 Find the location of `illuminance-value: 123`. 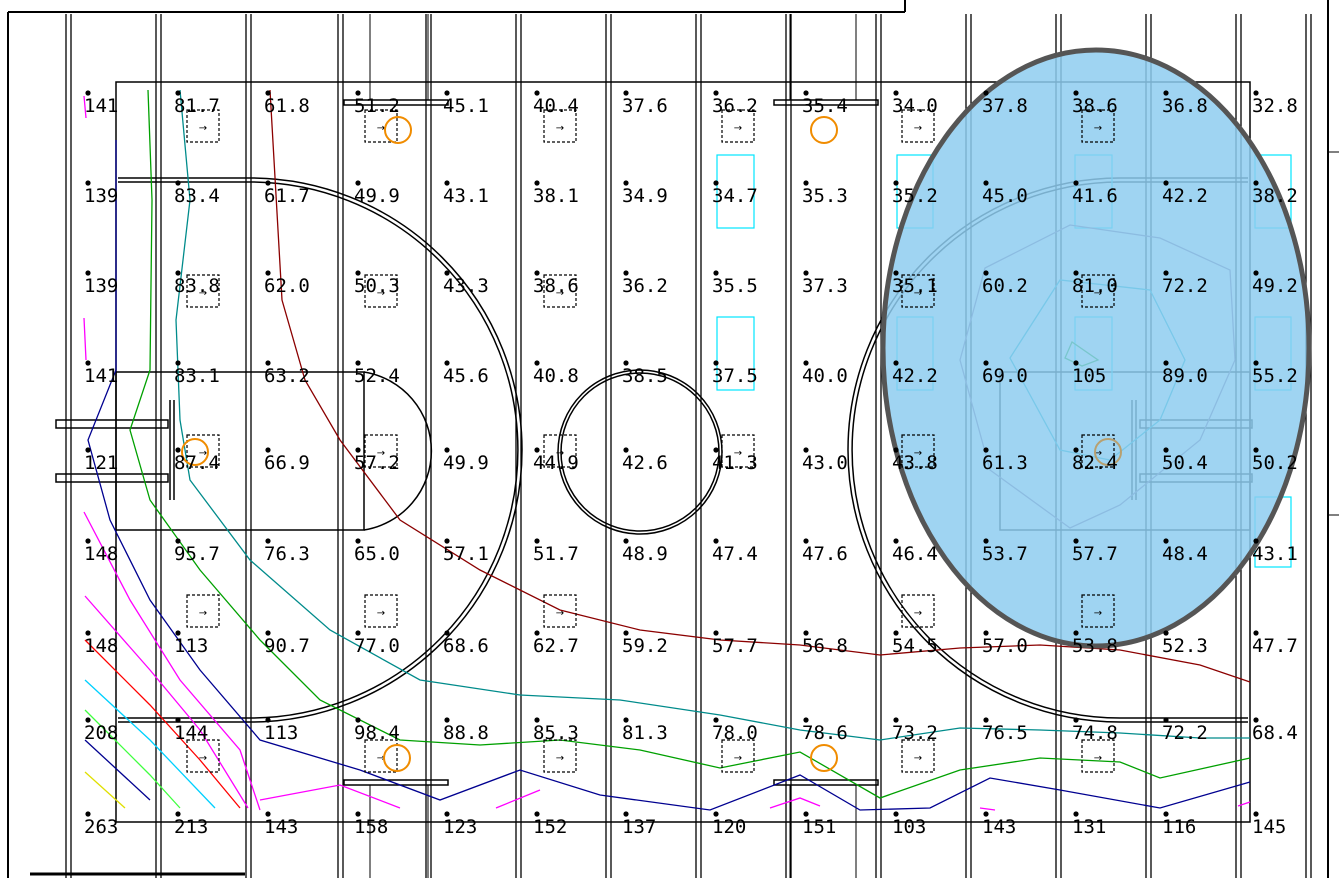

illuminance-value: 123 is located at coordinates (460, 827).